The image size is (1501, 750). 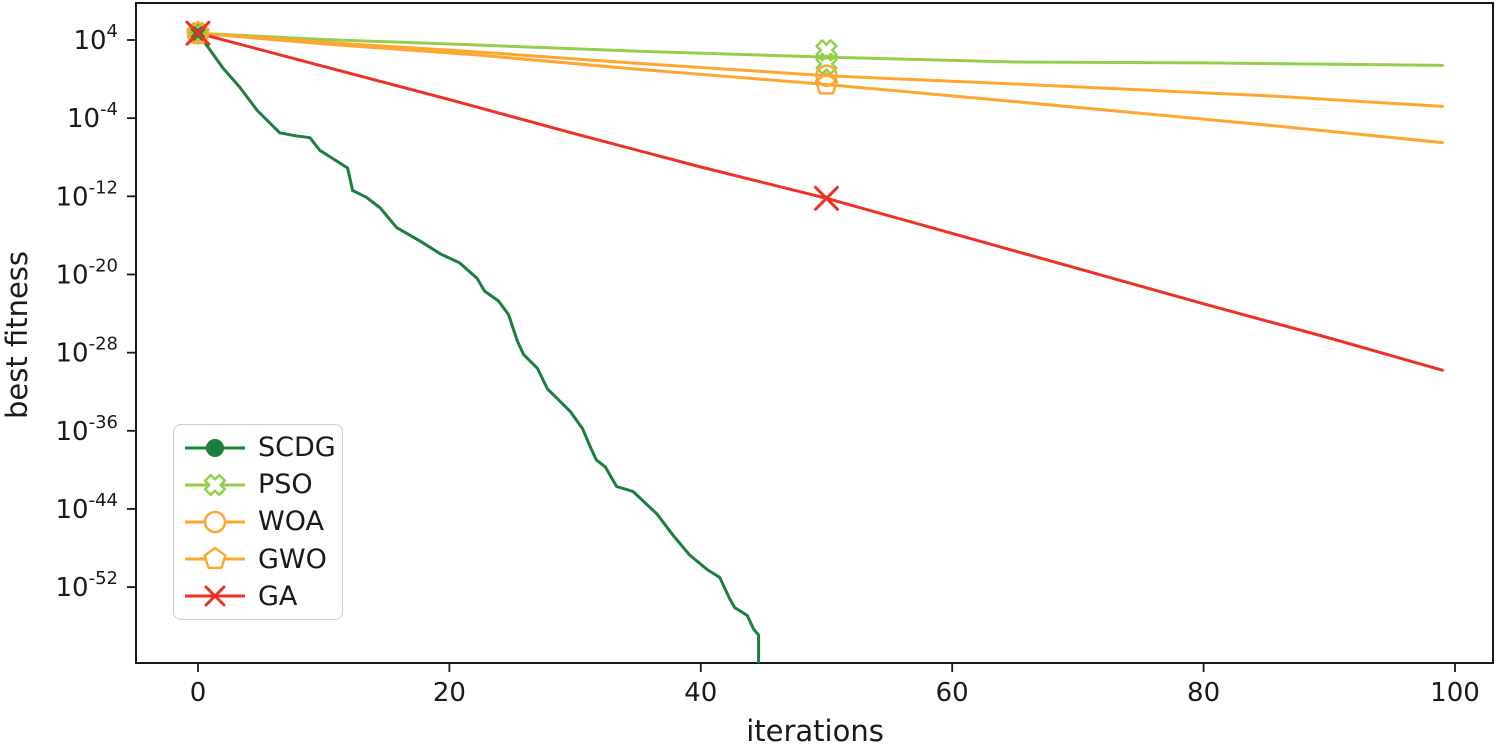 I want to click on x-tick-label: 80, so click(x=1203, y=693).